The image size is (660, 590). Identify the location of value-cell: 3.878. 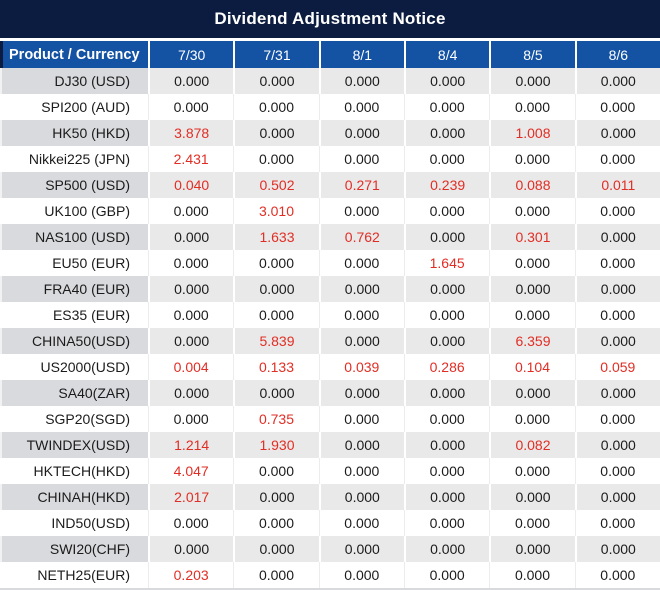
(191, 133).